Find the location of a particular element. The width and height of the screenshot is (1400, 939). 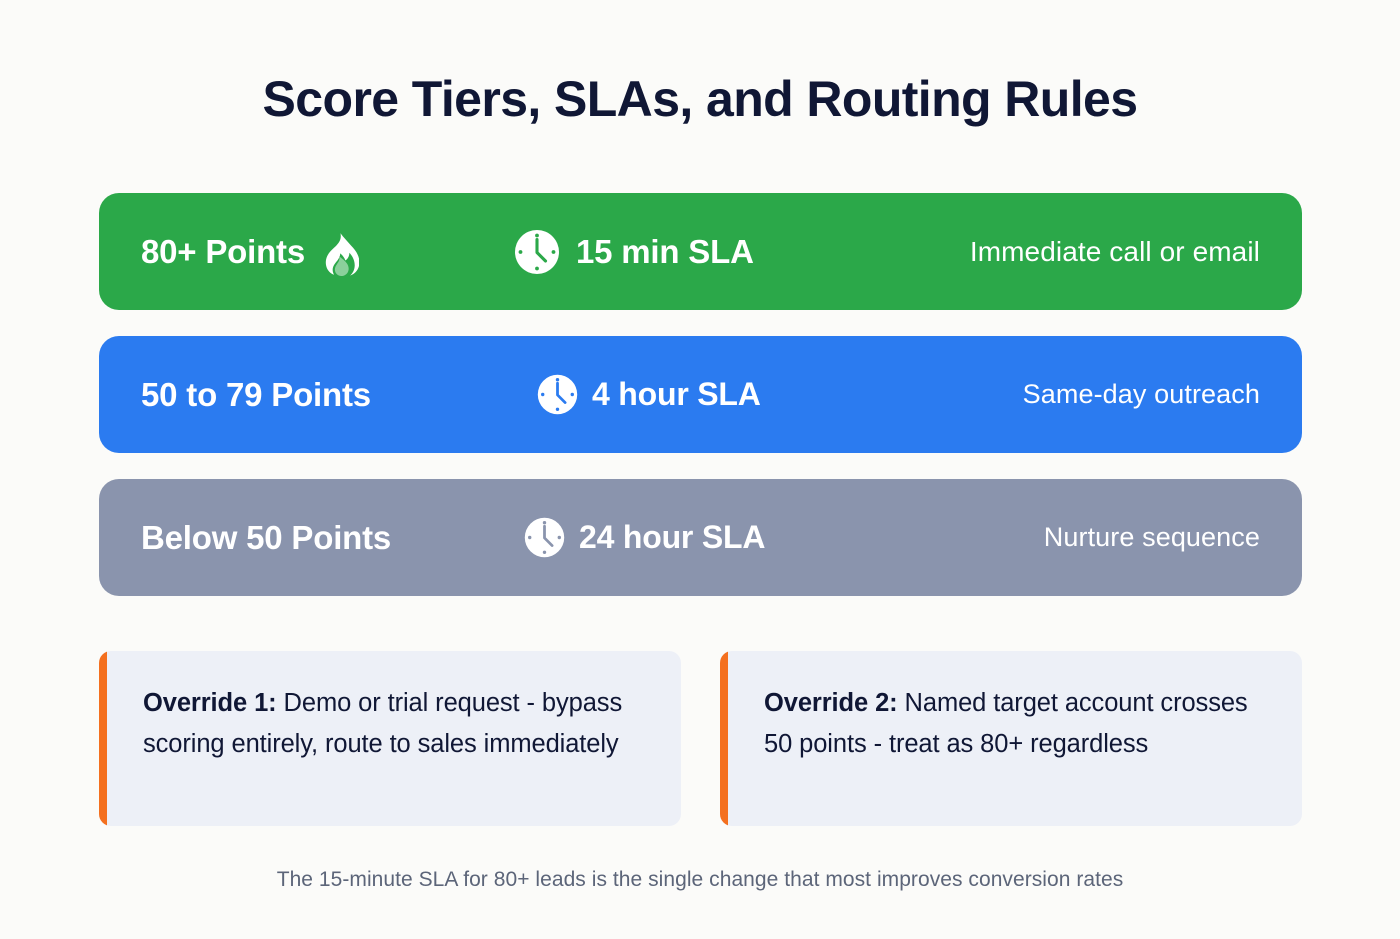

tier-points-label: 50 to 79 Points is located at coordinates (256, 394).